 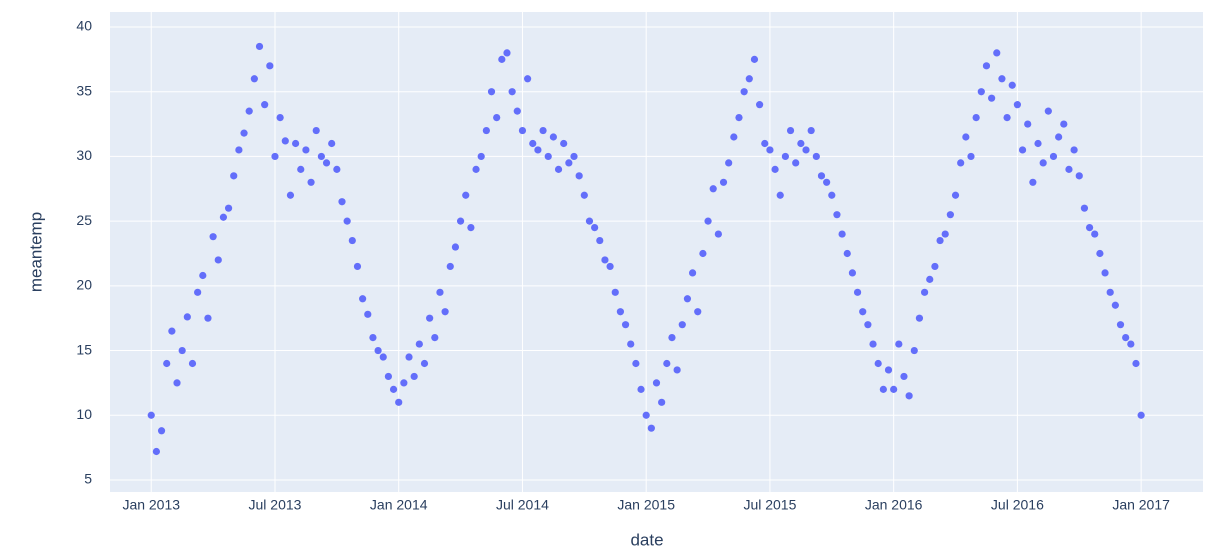 I want to click on y-tick-label: 40, so click(x=84, y=26).